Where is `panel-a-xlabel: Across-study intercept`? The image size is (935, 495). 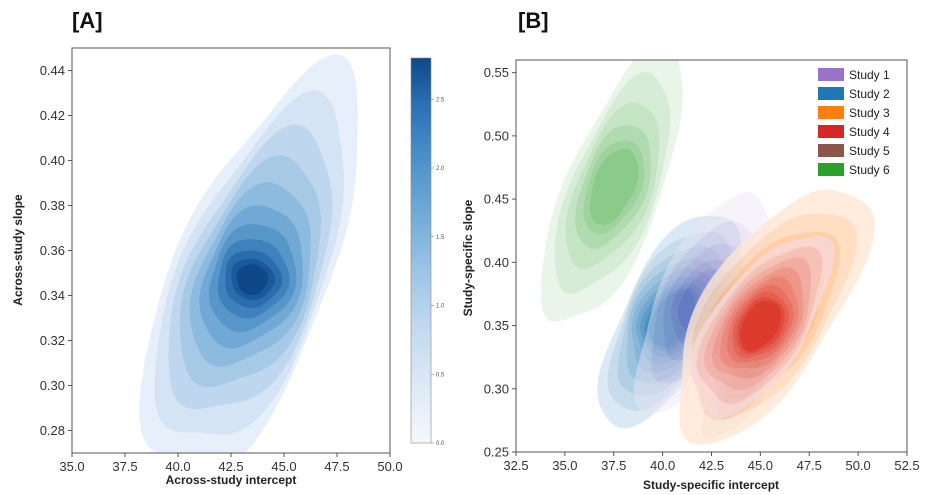 panel-a-xlabel: Across-study intercept is located at coordinates (231, 480).